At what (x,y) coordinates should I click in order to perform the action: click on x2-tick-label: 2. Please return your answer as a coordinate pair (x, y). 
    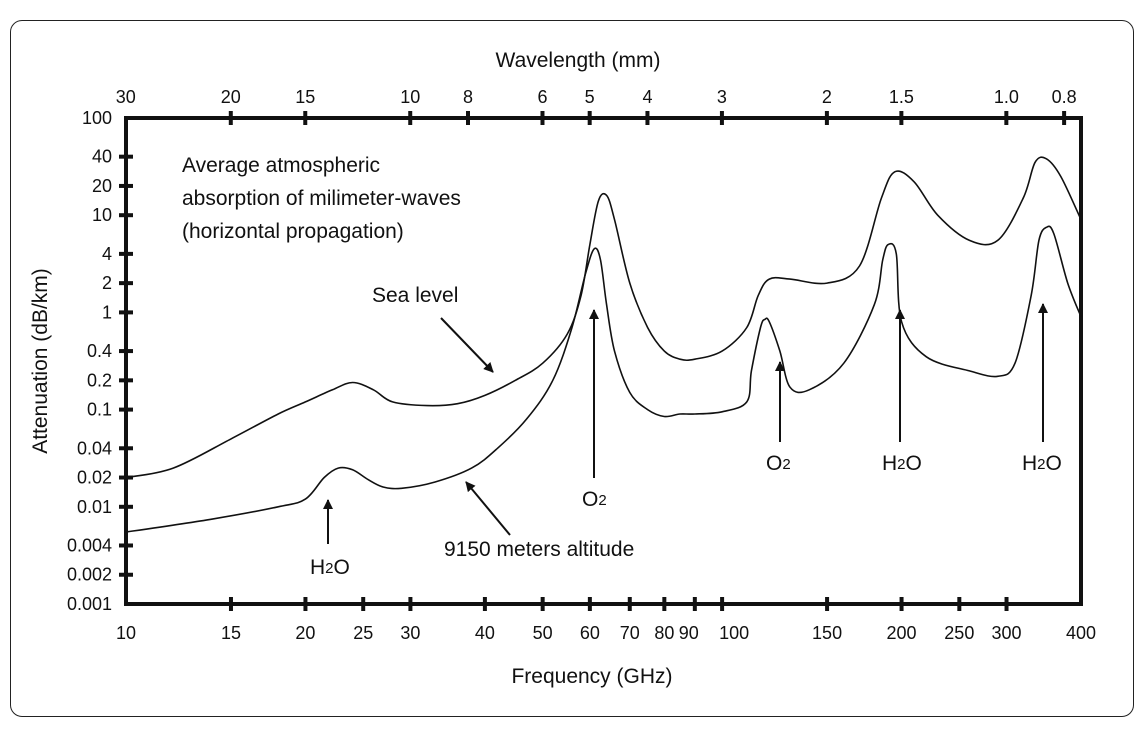
    Looking at the image, I should click on (827, 97).